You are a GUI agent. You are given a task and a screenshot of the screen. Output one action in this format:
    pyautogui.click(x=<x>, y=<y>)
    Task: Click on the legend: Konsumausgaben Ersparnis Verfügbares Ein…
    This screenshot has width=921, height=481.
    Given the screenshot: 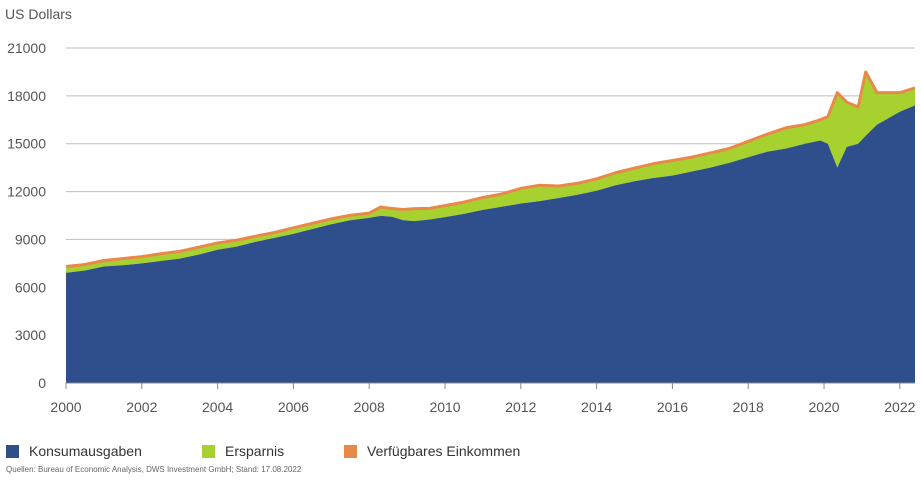 What is the action you would take?
    pyautogui.click(x=263, y=451)
    